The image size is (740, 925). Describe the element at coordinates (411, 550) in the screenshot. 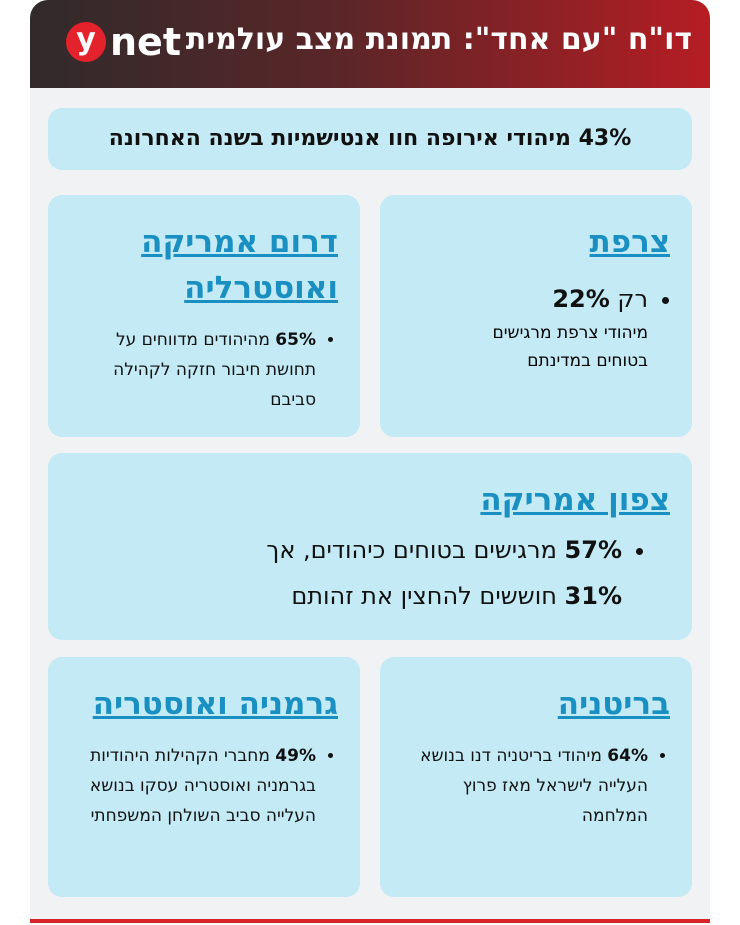

I see `bullet-text: מרגישים בטוחים כיהודים, אך` at that location.